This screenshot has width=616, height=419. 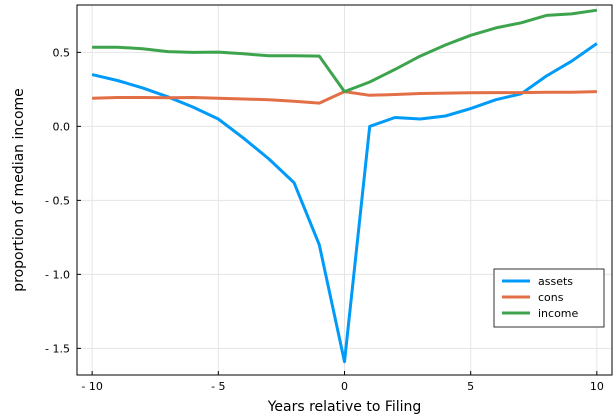 What do you see at coordinates (19, 190) in the screenshot?
I see `y-axis-title: proportion of median income` at bounding box center [19, 190].